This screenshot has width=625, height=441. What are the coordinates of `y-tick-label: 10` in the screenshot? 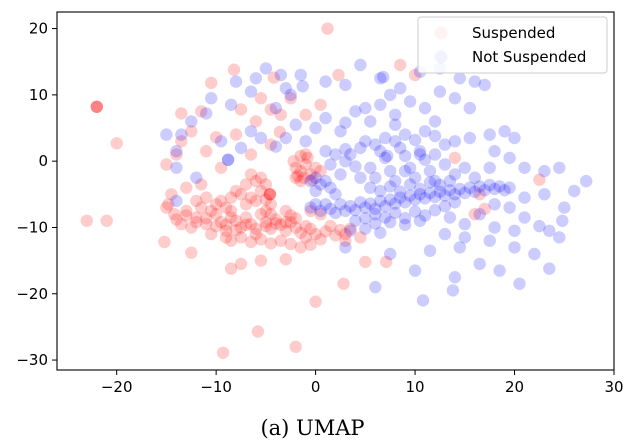 It's located at (38, 95).